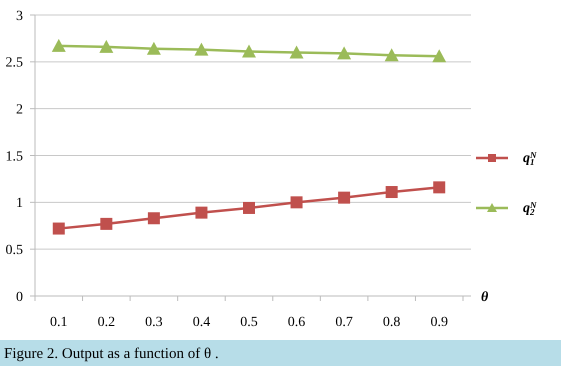  I want to click on x-tick-label: 0.2, so click(107, 322).